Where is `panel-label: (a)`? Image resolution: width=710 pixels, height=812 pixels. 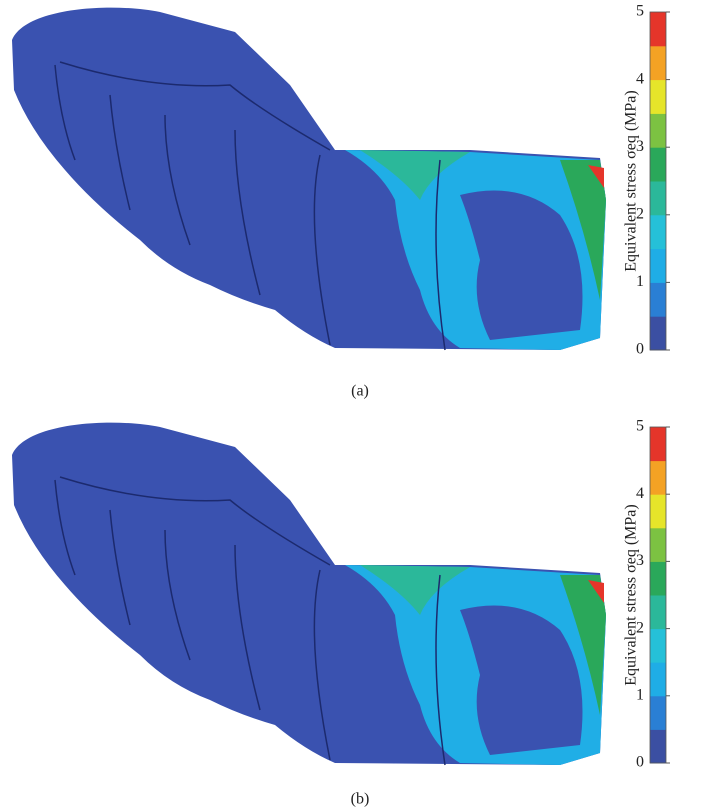
panel-label: (a) is located at coordinates (360, 391).